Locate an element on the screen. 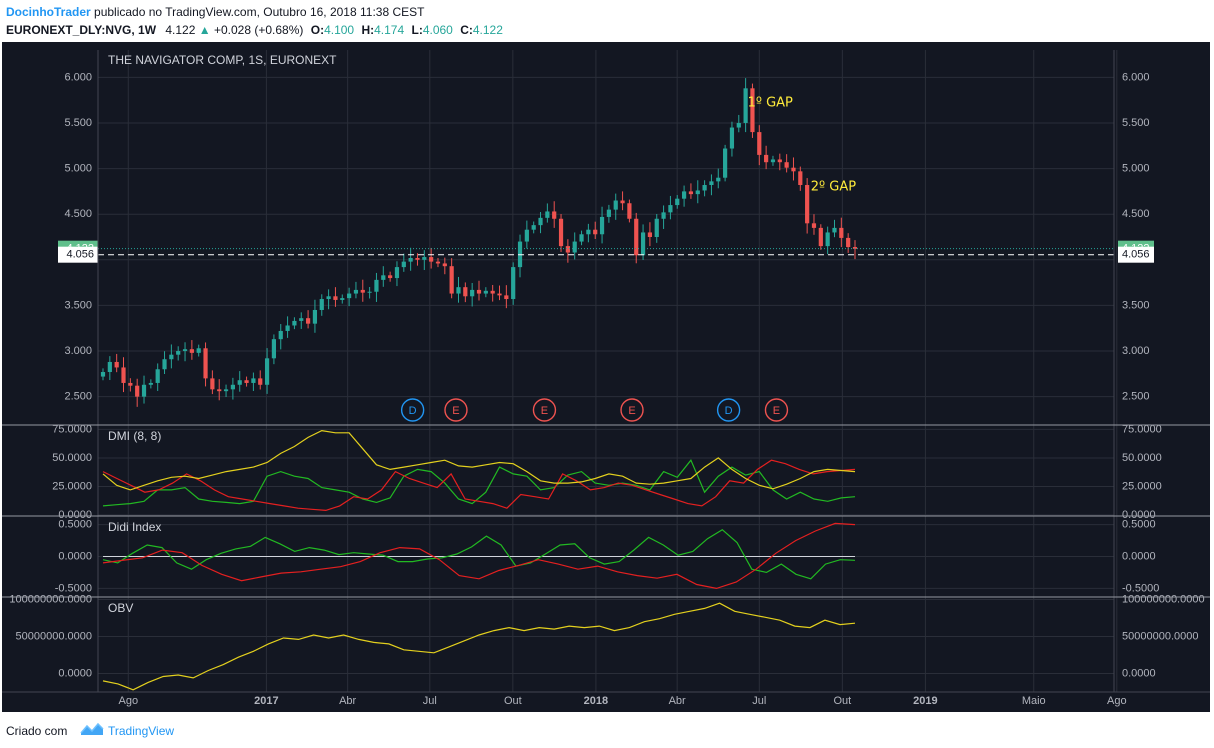 Image resolution: width=1214 pixels, height=748 pixels. y-tick-label-left: 25.0000 is located at coordinates (72, 486).